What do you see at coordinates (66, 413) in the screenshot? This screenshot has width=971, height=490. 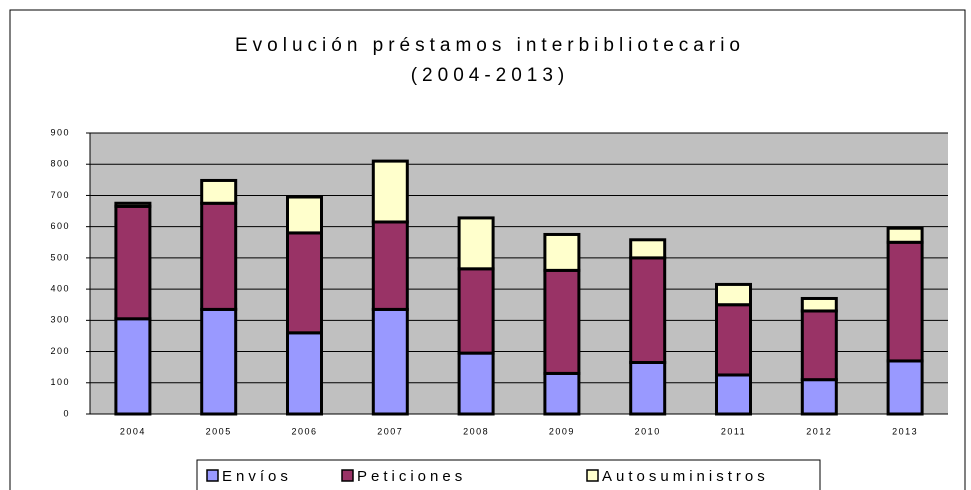 I see `y-tick-label: 0` at bounding box center [66, 413].